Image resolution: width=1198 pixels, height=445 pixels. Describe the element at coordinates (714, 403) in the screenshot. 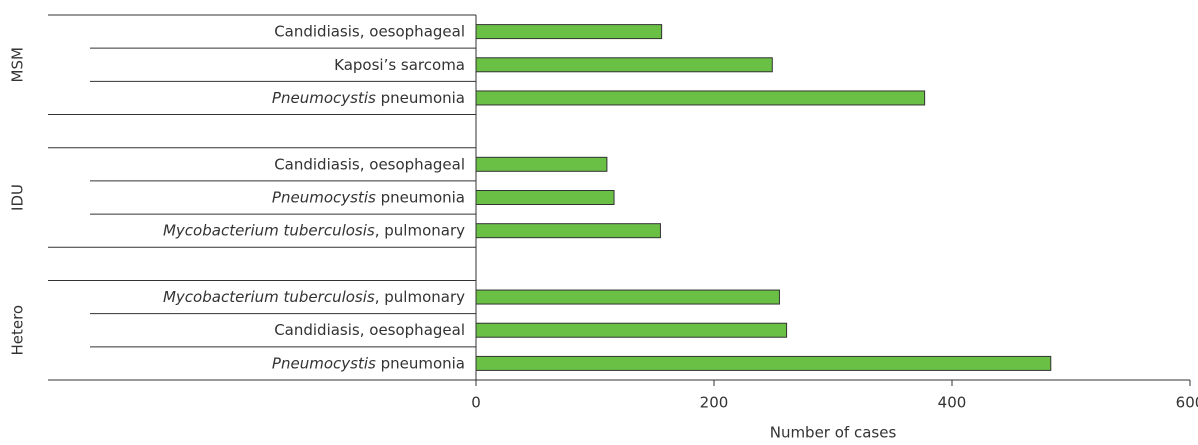

I see `x-tick-label: 200` at that location.